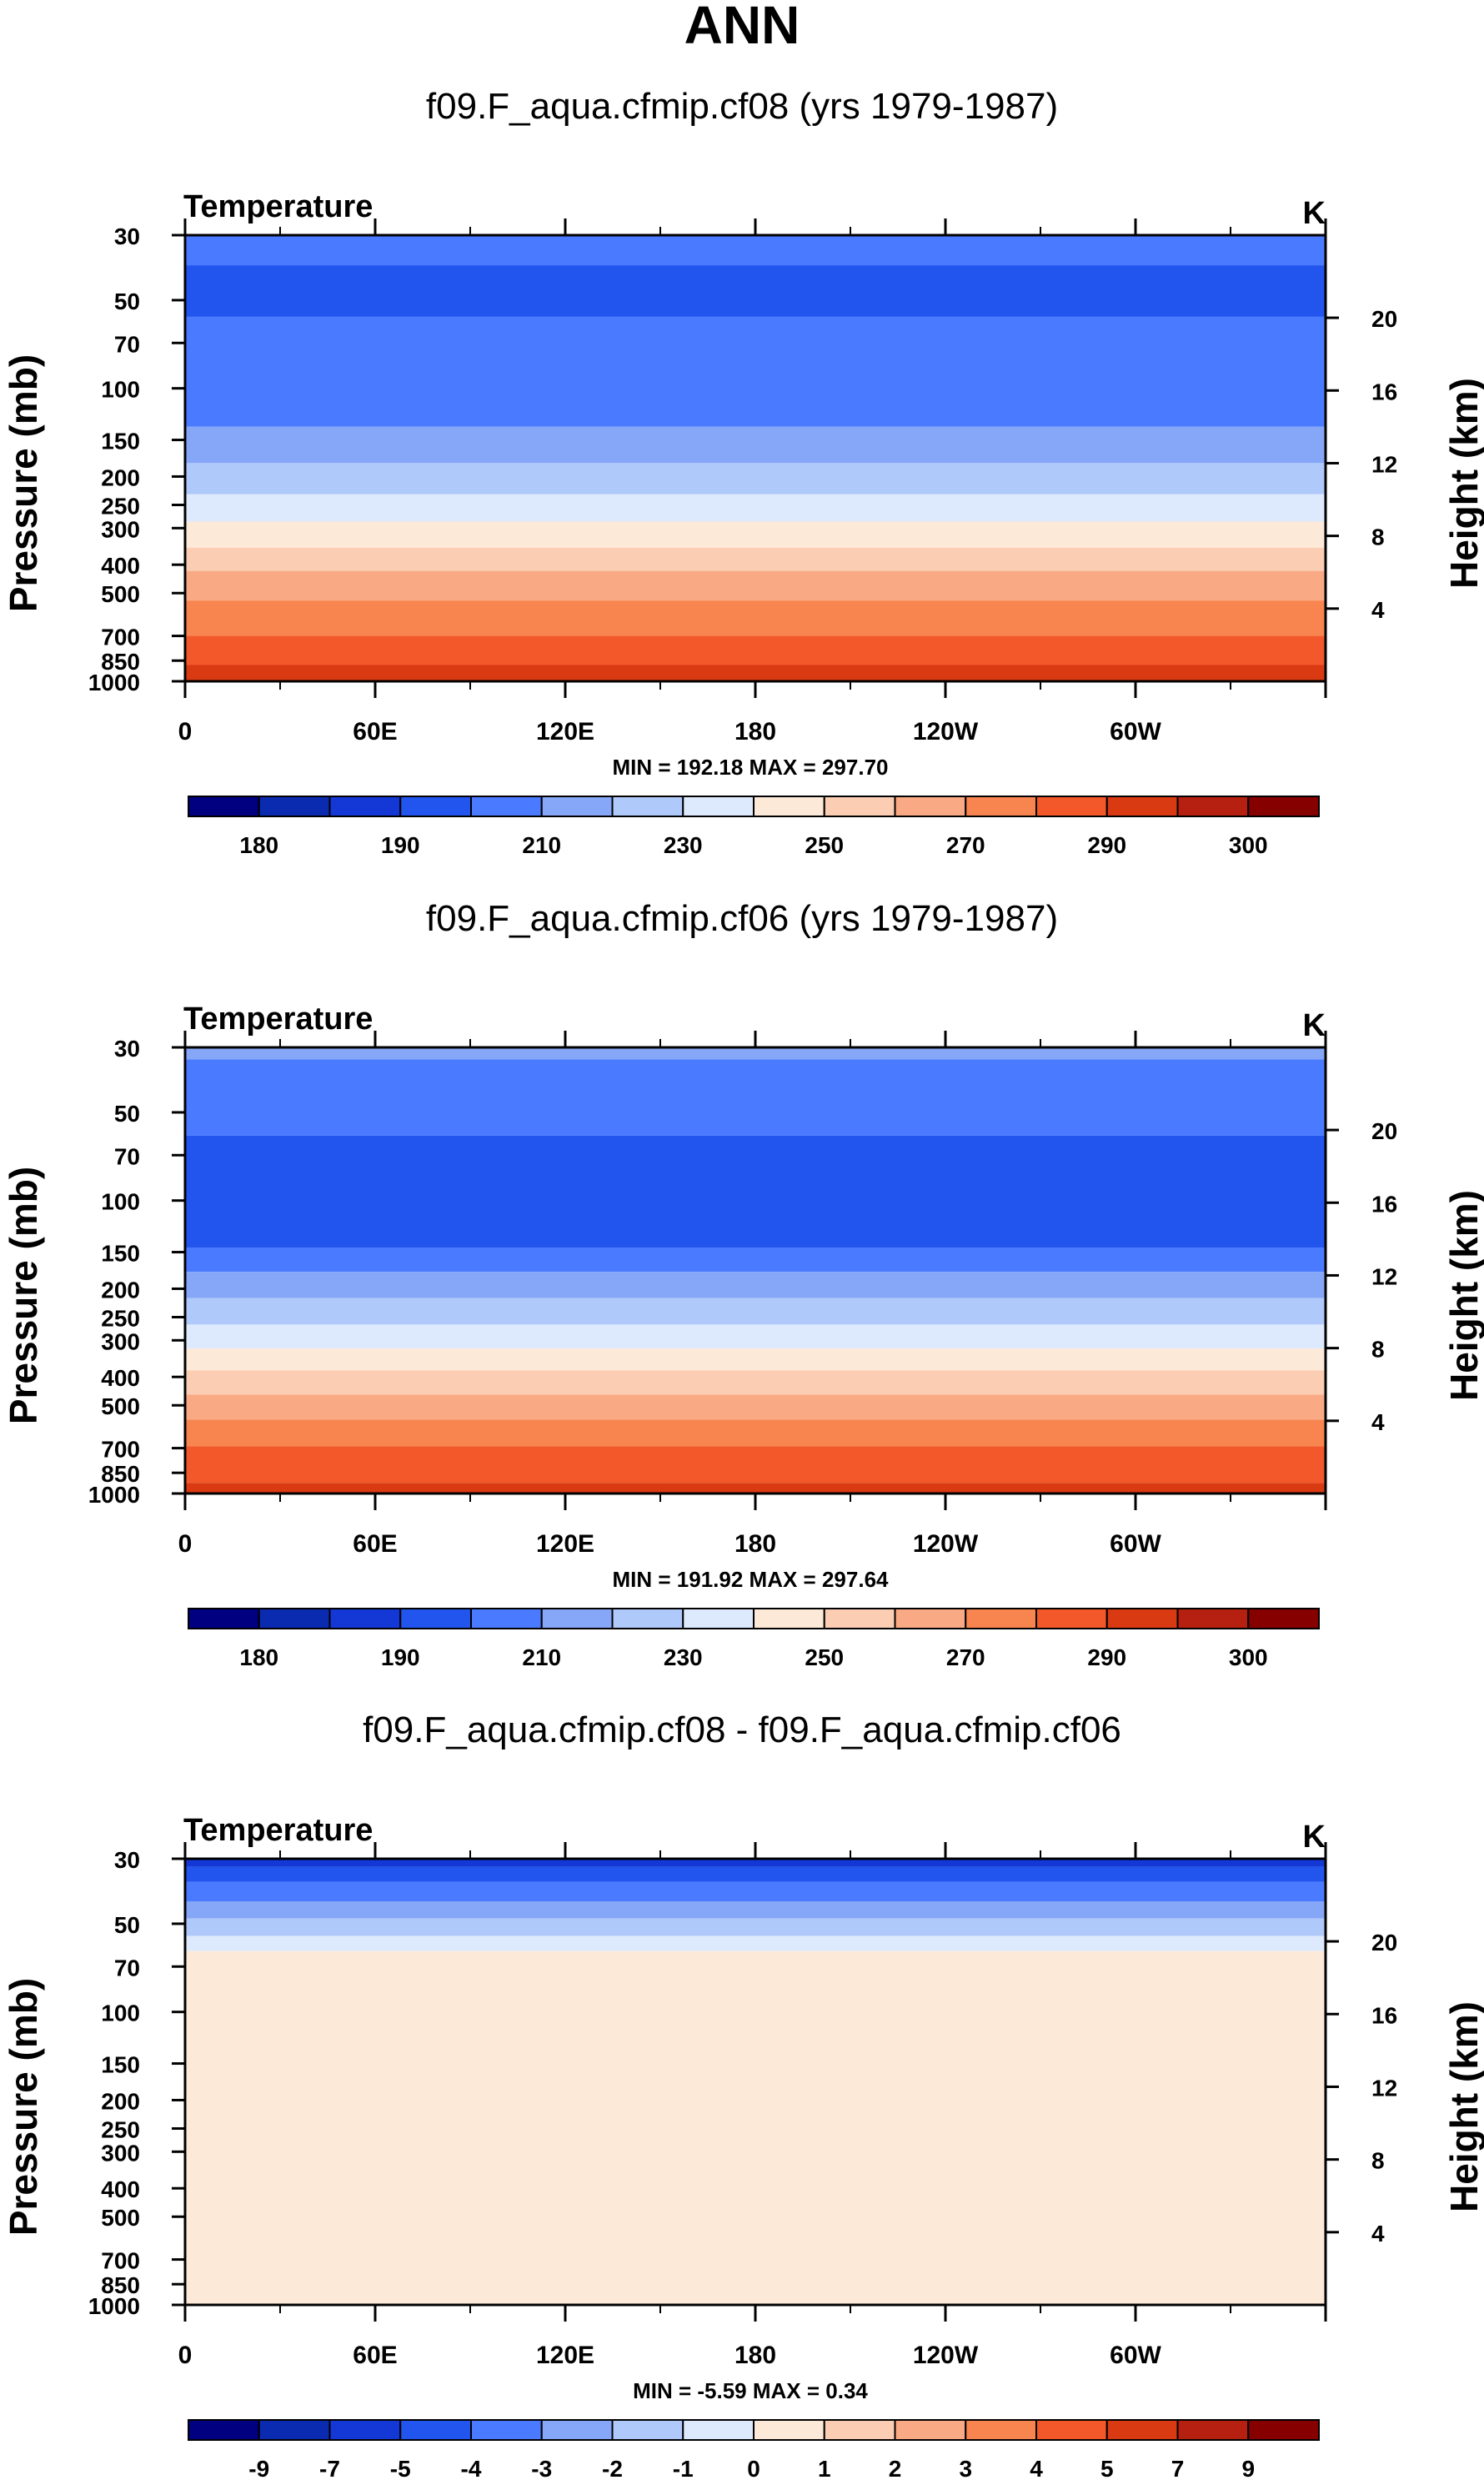  Describe the element at coordinates (1178, 2468) in the screenshot. I see `colorbar-label: 7` at that location.